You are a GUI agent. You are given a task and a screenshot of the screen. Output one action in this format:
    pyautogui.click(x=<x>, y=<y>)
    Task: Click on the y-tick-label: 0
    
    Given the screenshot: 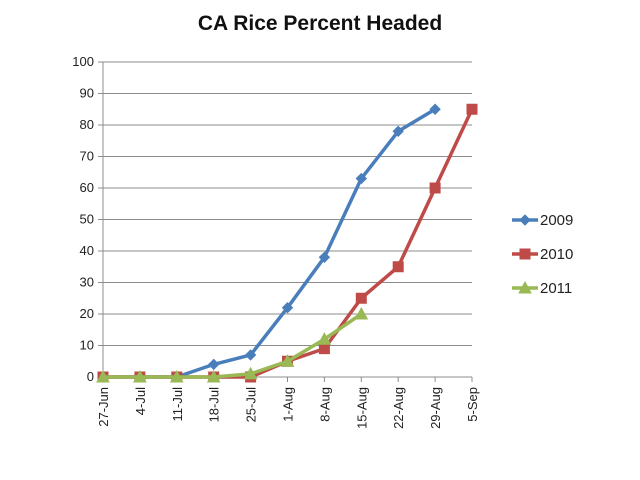 What is the action you would take?
    pyautogui.click(x=90, y=376)
    